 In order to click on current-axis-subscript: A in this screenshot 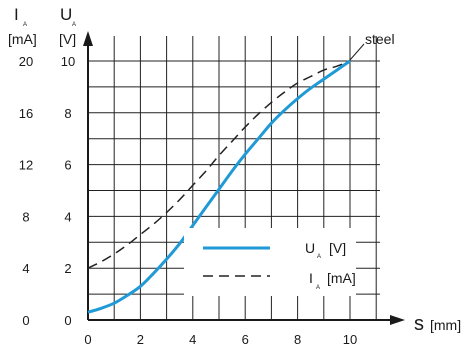, I will do `click(25, 25)`.